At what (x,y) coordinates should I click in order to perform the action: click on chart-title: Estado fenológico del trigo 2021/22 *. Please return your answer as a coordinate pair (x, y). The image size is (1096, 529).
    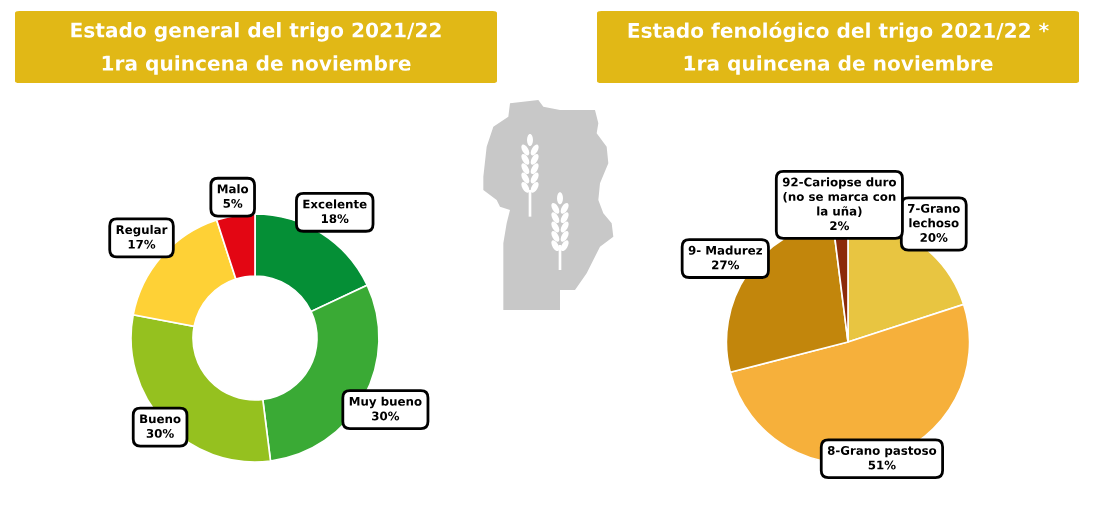
    Looking at the image, I should click on (838, 32).